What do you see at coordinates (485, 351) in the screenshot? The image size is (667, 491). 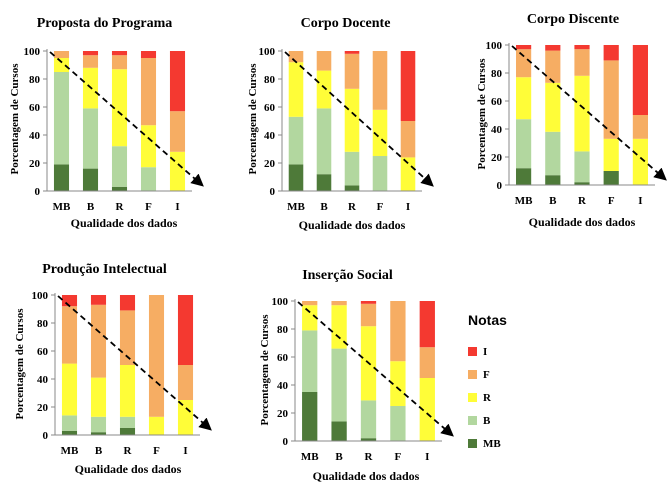 I see `legend-label: I` at bounding box center [485, 351].